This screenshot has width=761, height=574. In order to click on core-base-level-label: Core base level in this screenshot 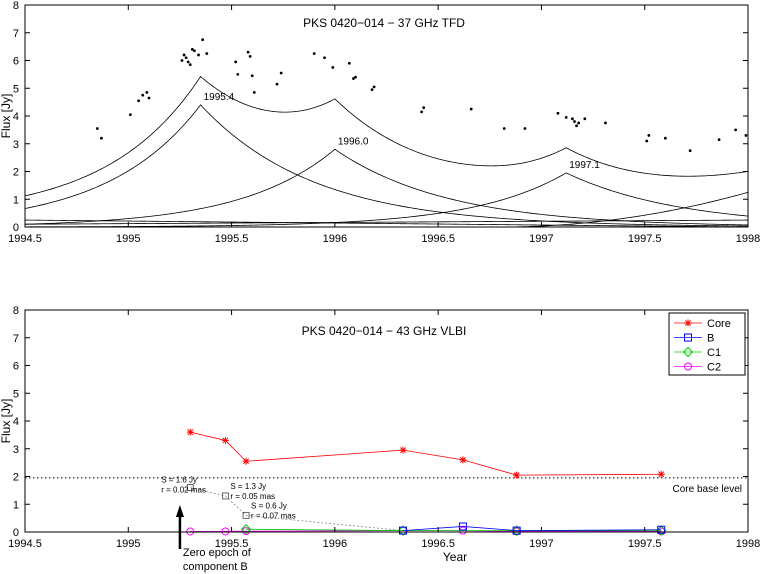, I will do `click(707, 489)`.